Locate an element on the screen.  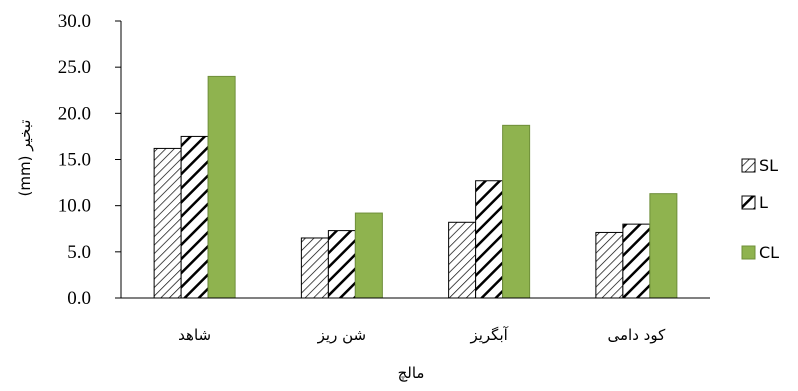
legend-swatch-cl is located at coordinates (748, 252).